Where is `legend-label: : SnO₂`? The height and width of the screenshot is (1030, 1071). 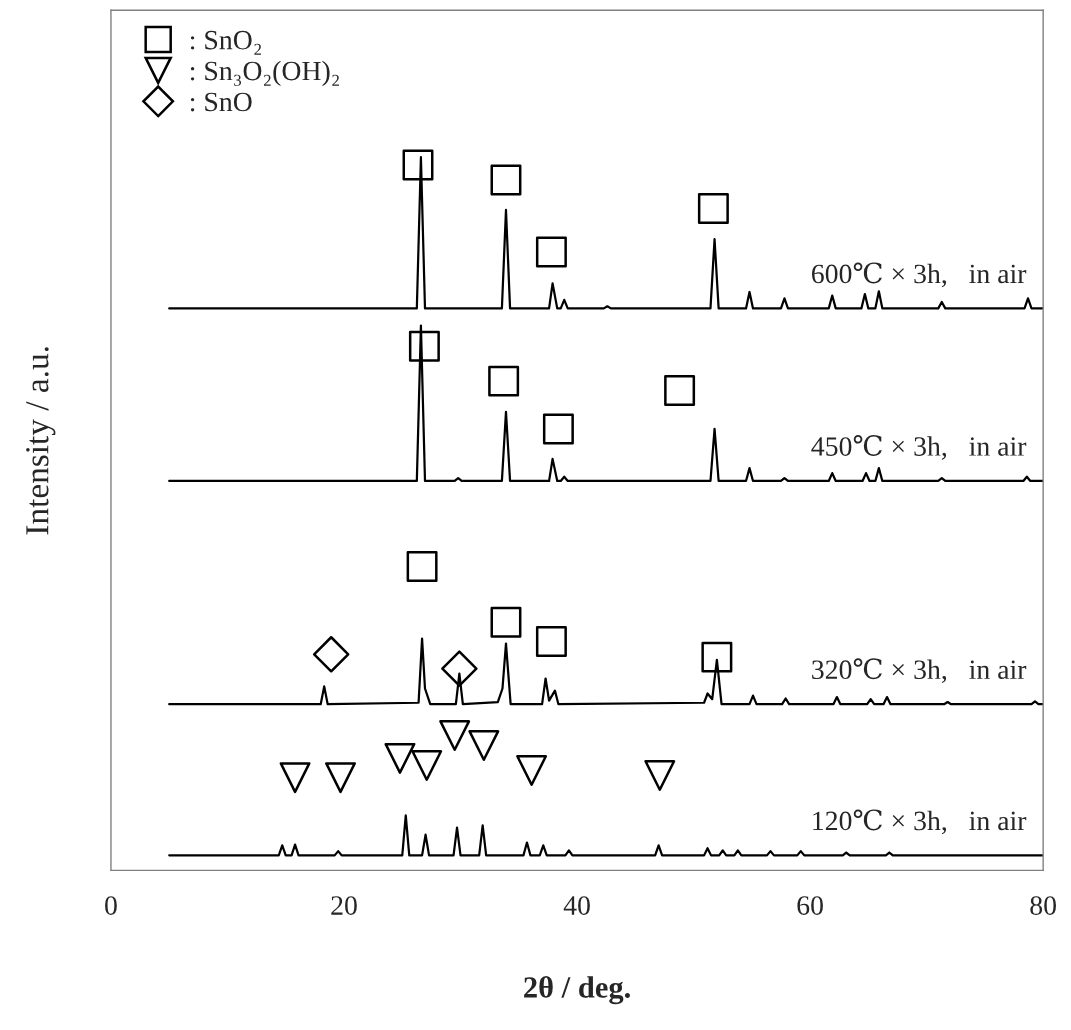 legend-label: : SnO₂ is located at coordinates (225, 42).